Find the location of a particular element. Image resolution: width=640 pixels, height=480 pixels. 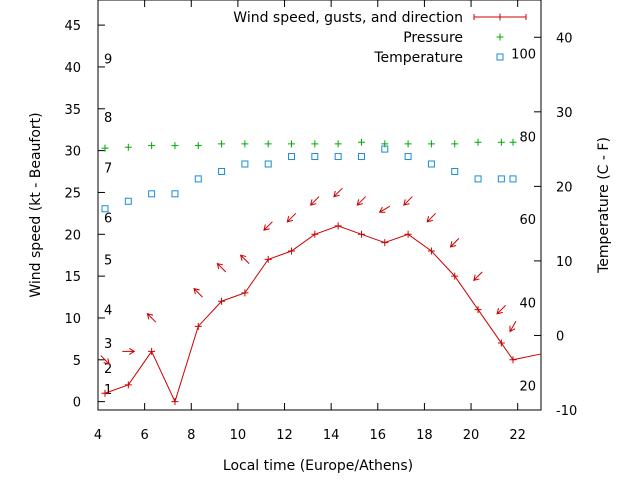

beaufort-label: 4 is located at coordinates (108, 311).